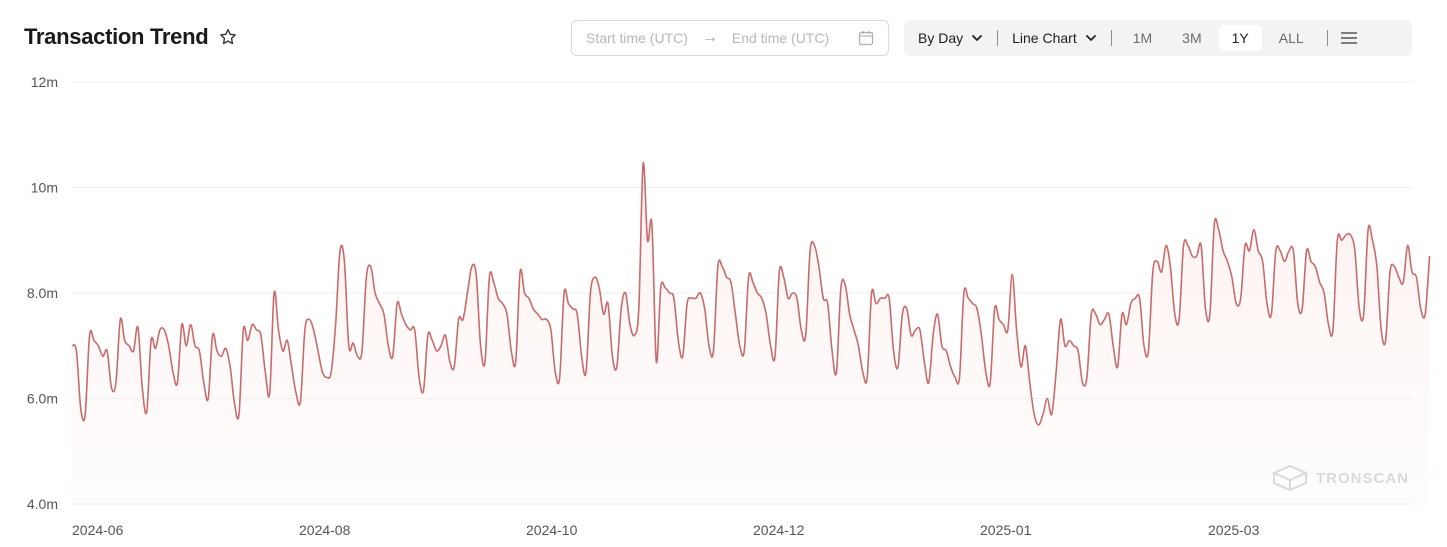  What do you see at coordinates (42, 504) in the screenshot?
I see `y-tick-label: 4.0m` at bounding box center [42, 504].